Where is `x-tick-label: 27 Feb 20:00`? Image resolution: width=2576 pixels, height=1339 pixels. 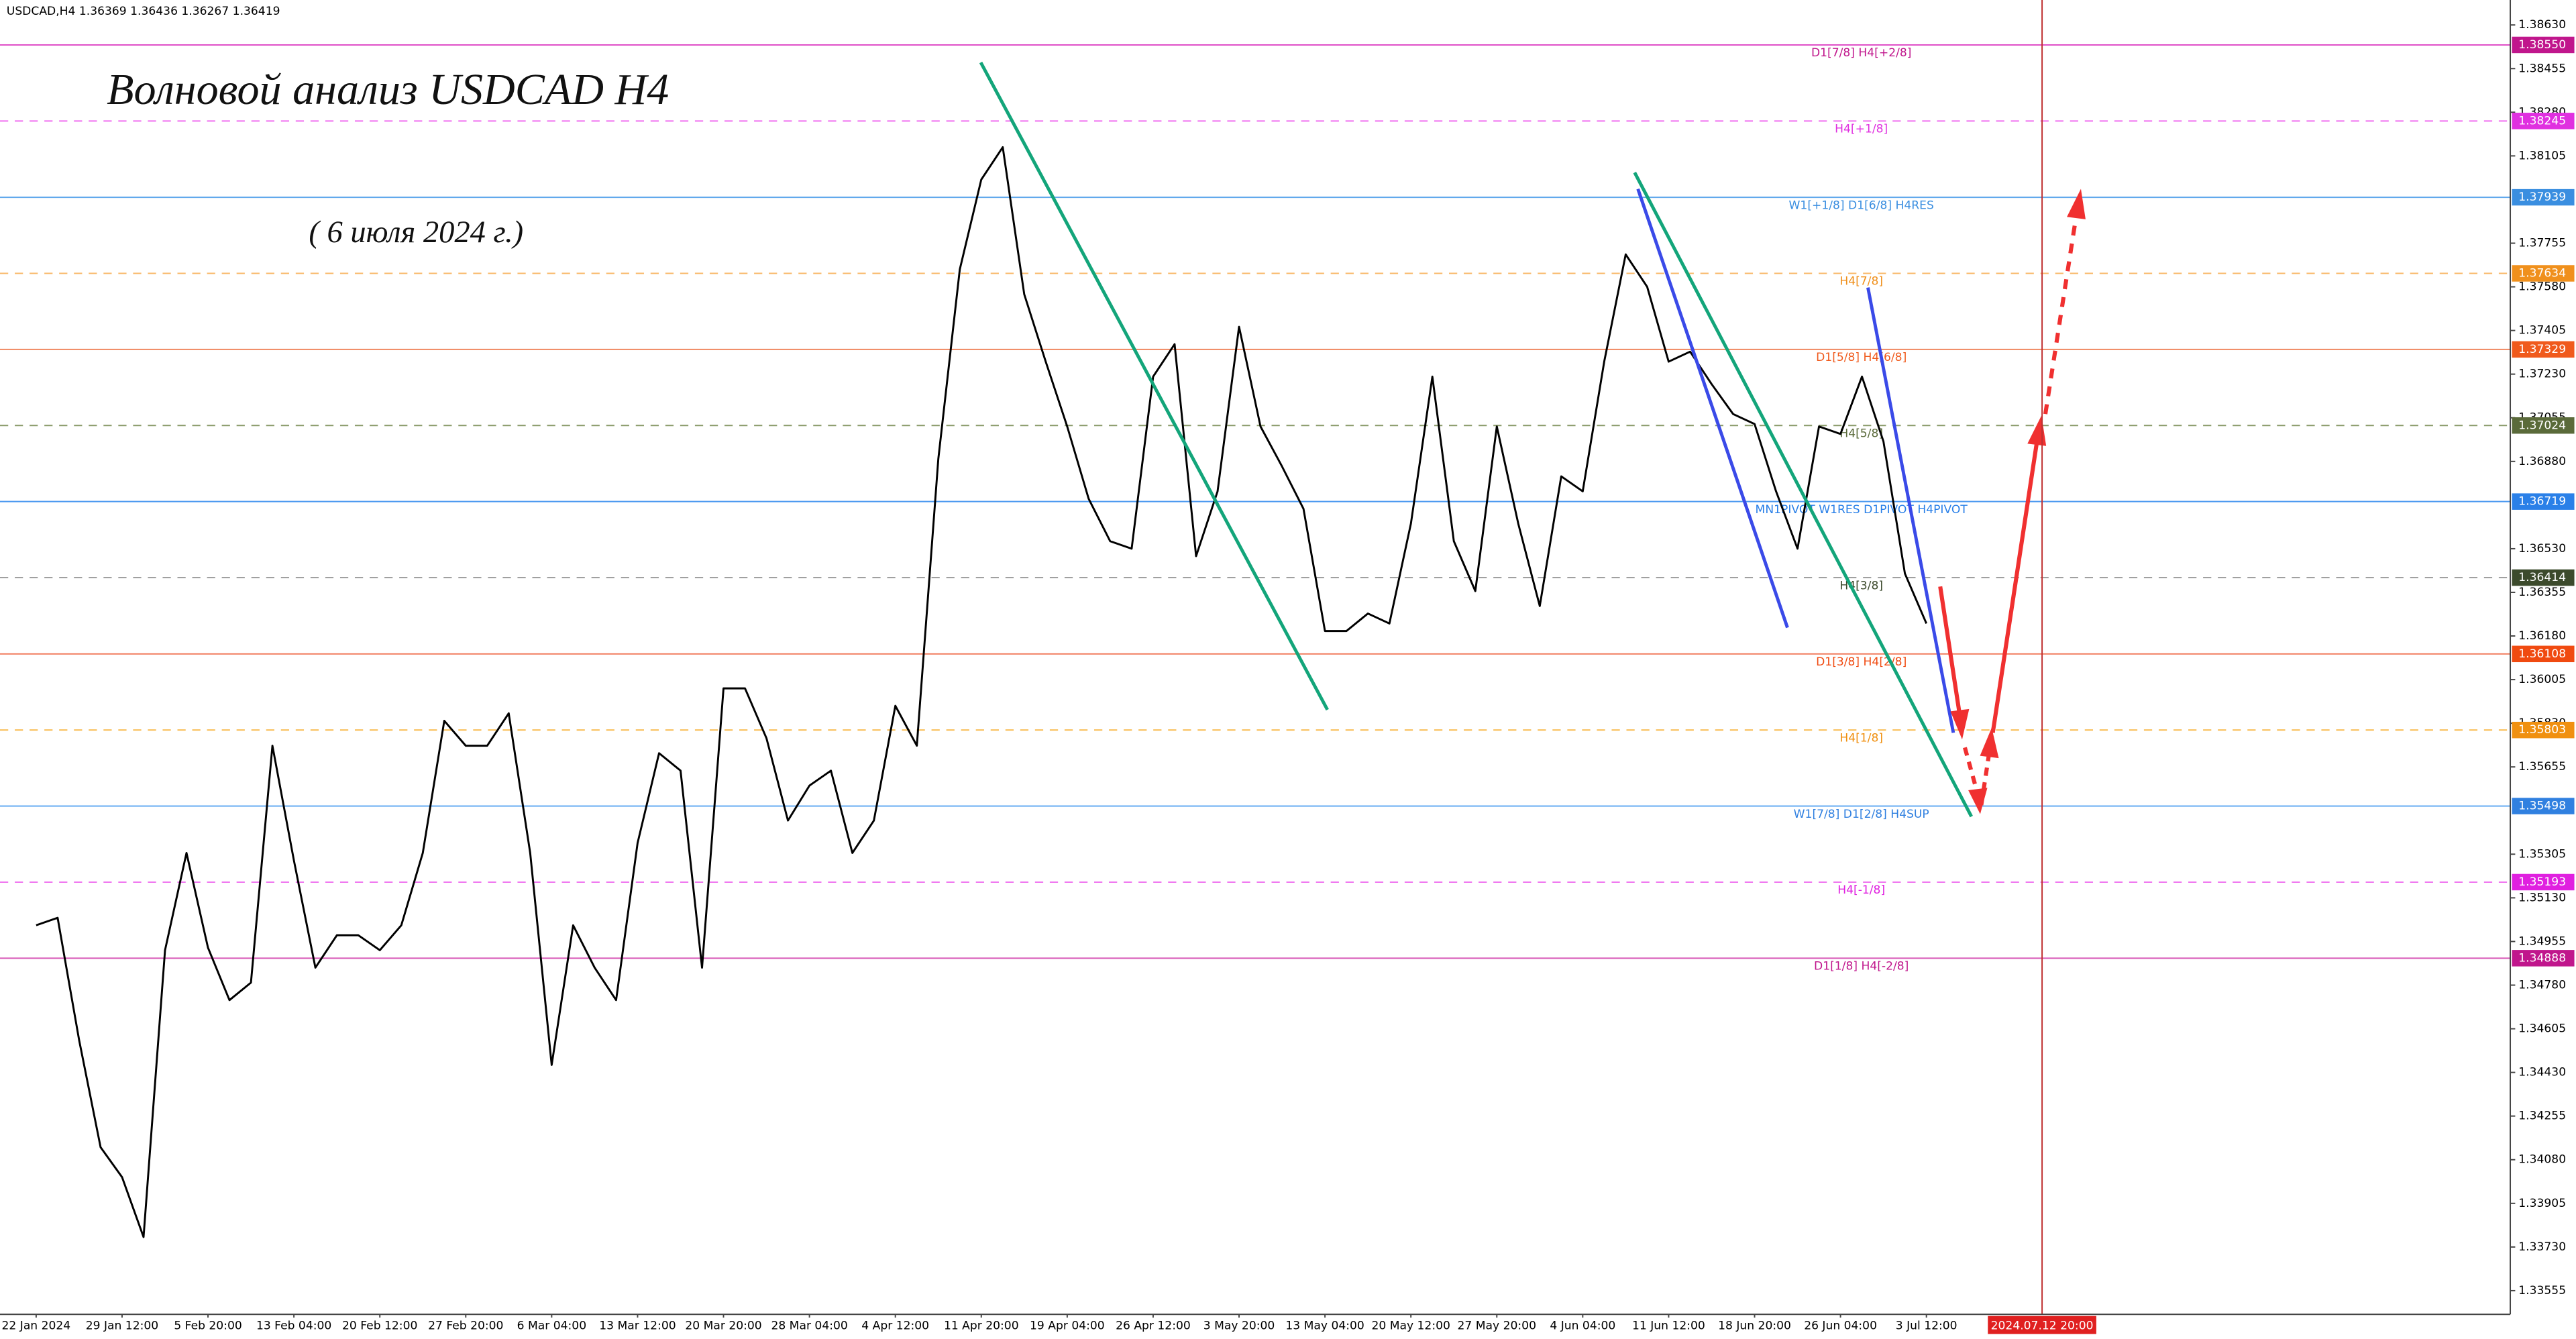 x-tick-label: 27 Feb 20:00 is located at coordinates (465, 1325).